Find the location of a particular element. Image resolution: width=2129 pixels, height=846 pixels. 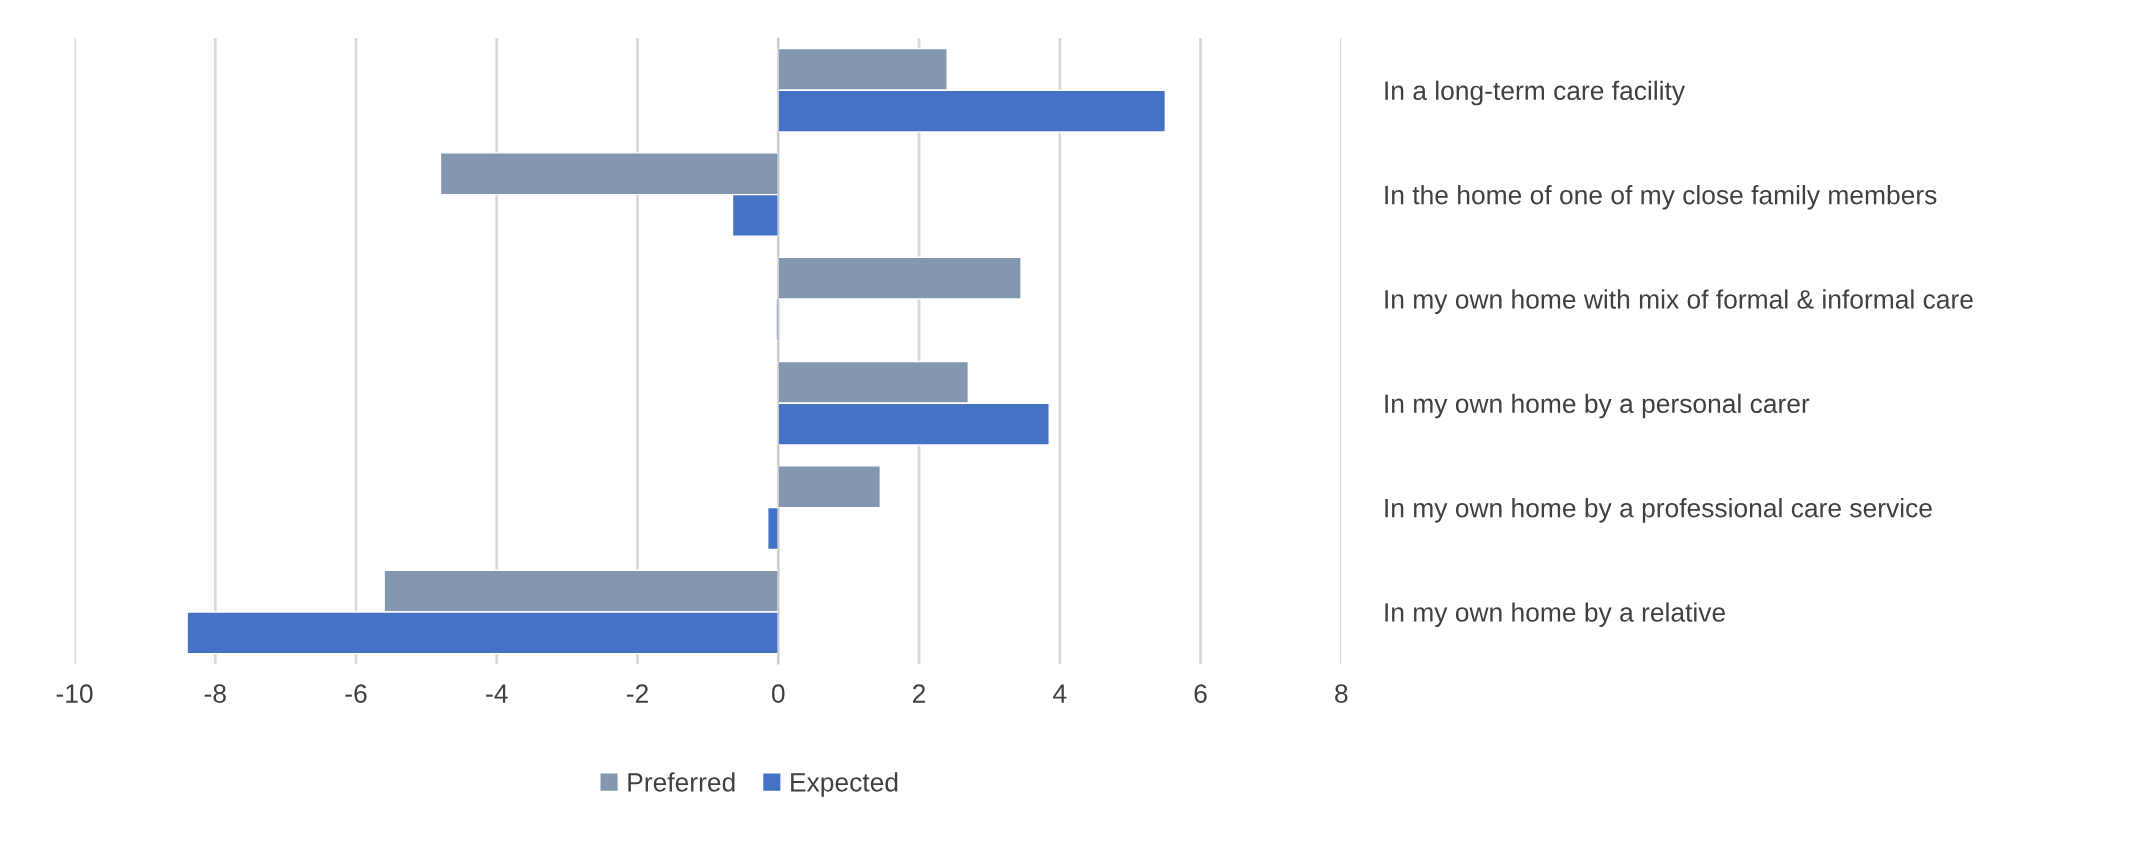

x-tick-label: -6 is located at coordinates (356, 693).